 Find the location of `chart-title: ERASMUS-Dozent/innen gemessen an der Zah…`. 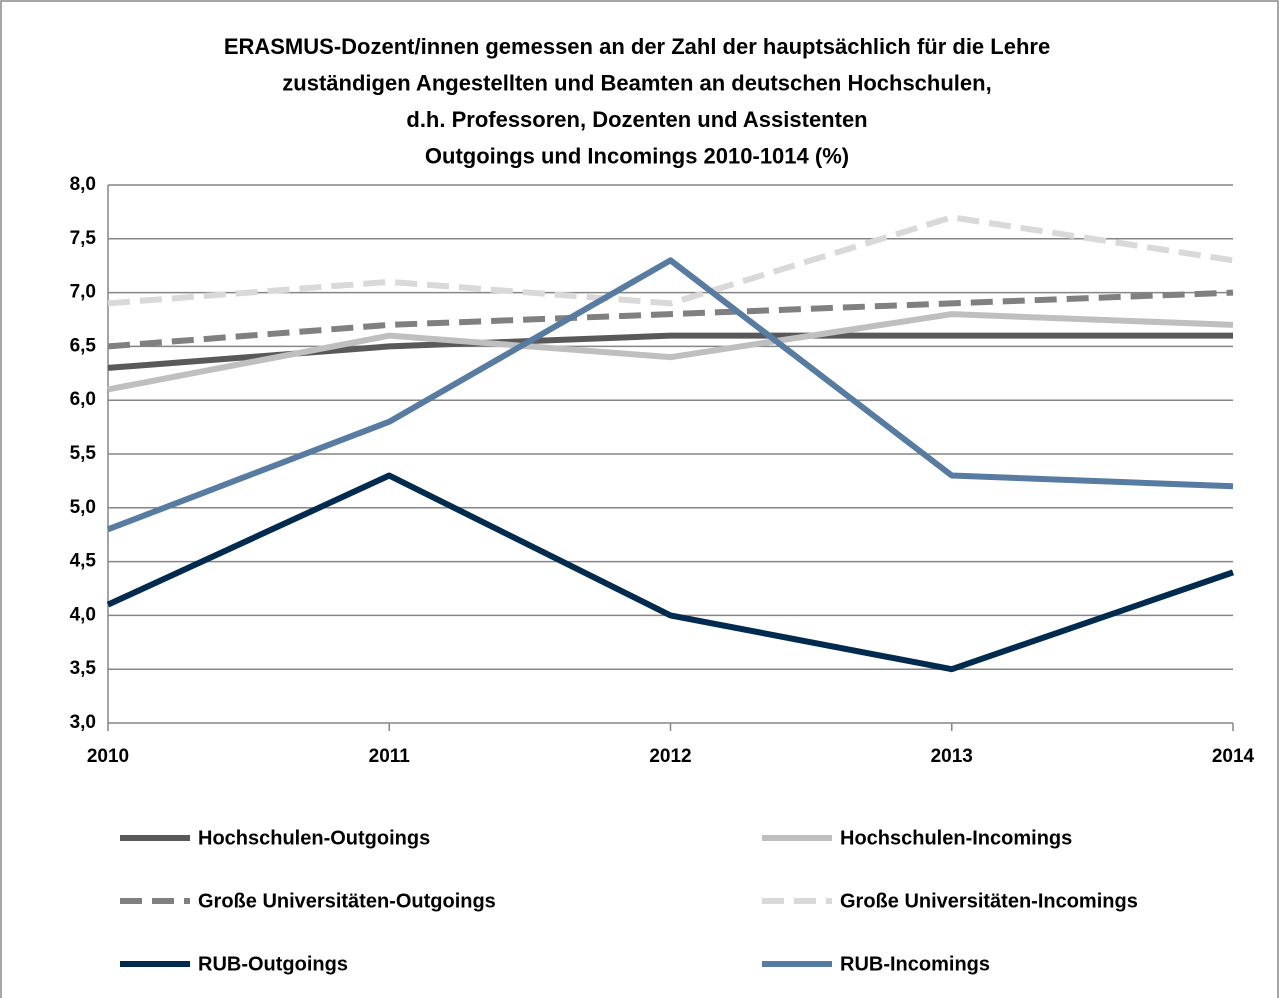

chart-title: ERASMUS-Dozent/innen gemessen an der Zah… is located at coordinates (637, 46).